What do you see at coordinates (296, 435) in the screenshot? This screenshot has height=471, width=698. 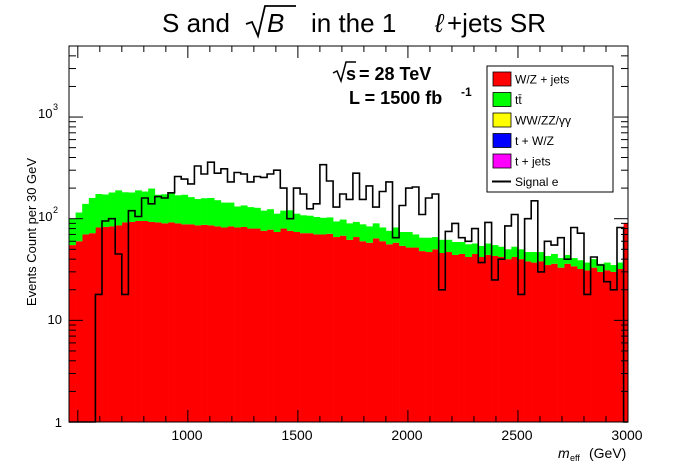 I see `x-tick-label-1500: 1500` at bounding box center [296, 435].